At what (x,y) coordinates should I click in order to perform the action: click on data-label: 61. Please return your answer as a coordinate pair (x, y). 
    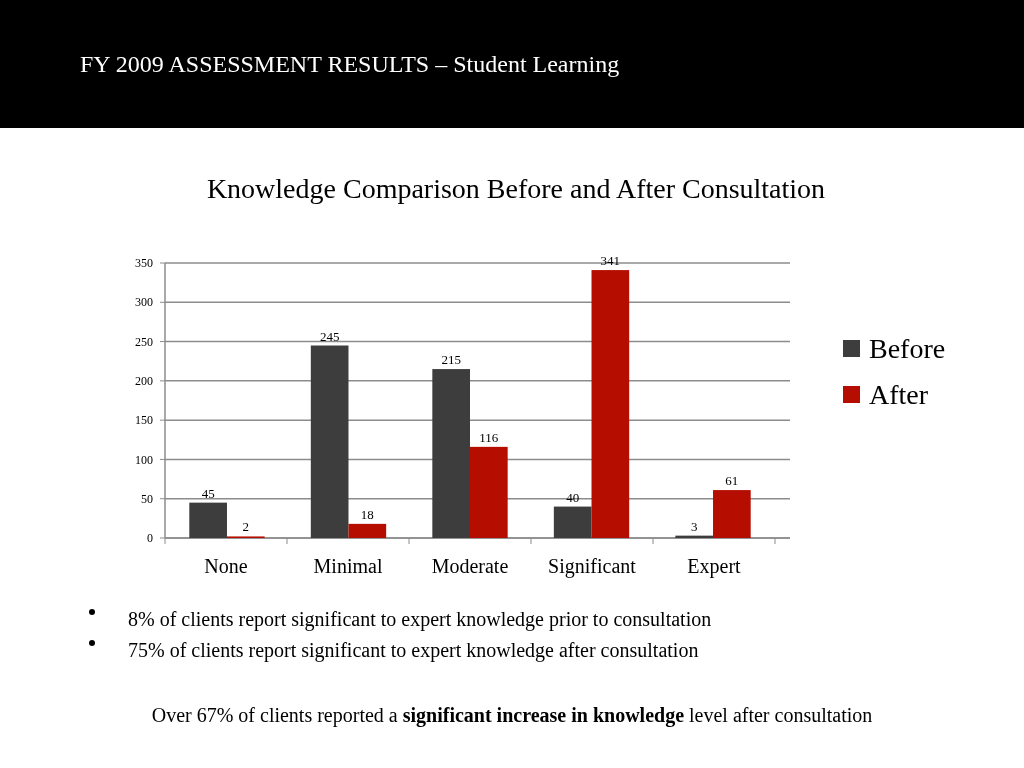
    Looking at the image, I should click on (732, 481).